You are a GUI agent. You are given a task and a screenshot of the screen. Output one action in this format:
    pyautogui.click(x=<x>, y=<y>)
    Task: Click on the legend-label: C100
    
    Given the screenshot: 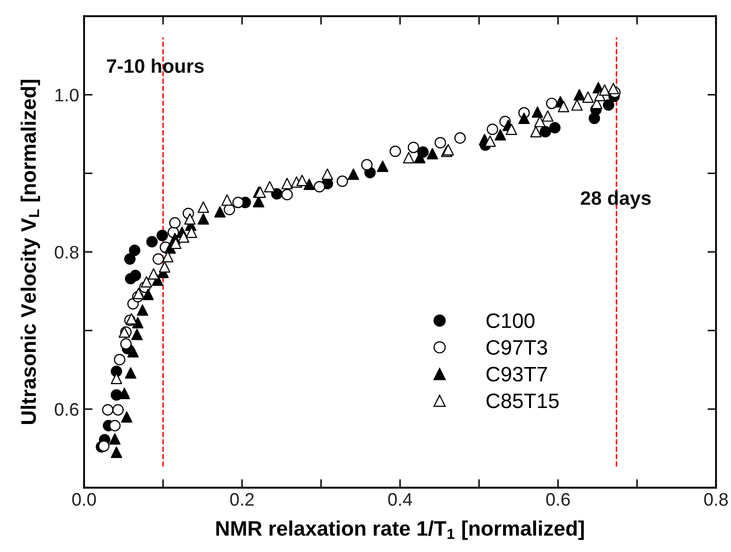 What is the action you would take?
    pyautogui.click(x=510, y=320)
    